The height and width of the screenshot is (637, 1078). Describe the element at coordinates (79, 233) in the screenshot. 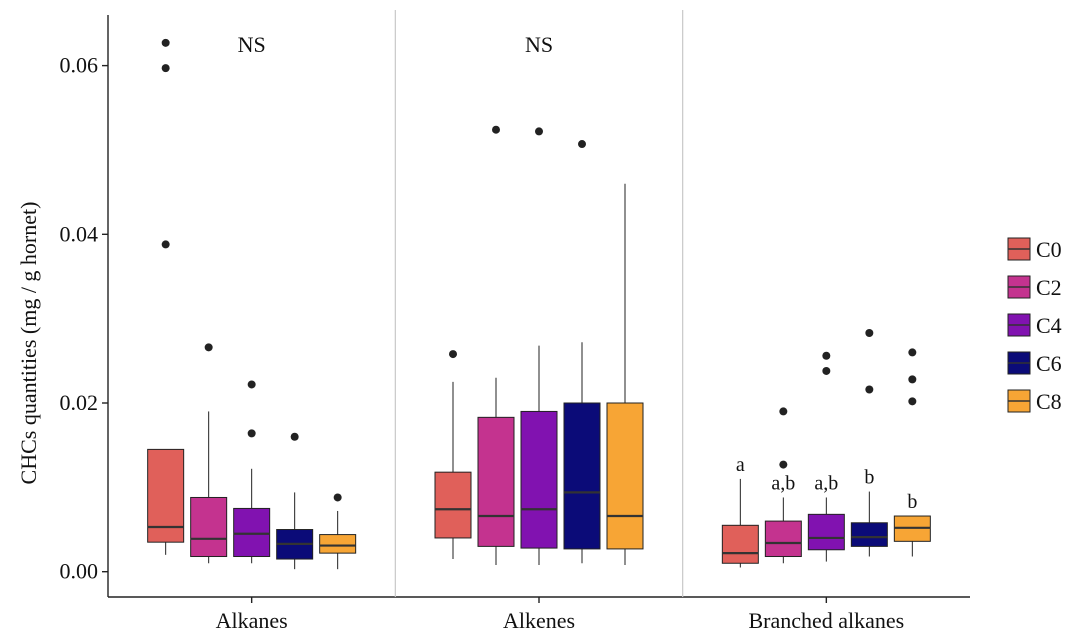

I see `y-tick-label: 0.04` at that location.